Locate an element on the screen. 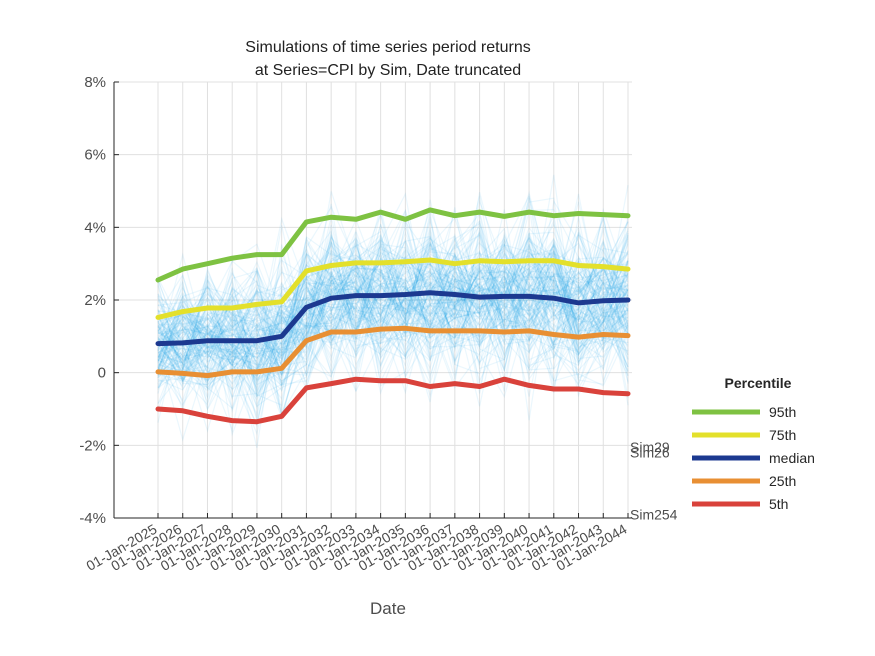 The width and height of the screenshot is (875, 656). y-tick-labels: -4% -2% 0 2% 4% 6% 8% is located at coordinates (92, 300).